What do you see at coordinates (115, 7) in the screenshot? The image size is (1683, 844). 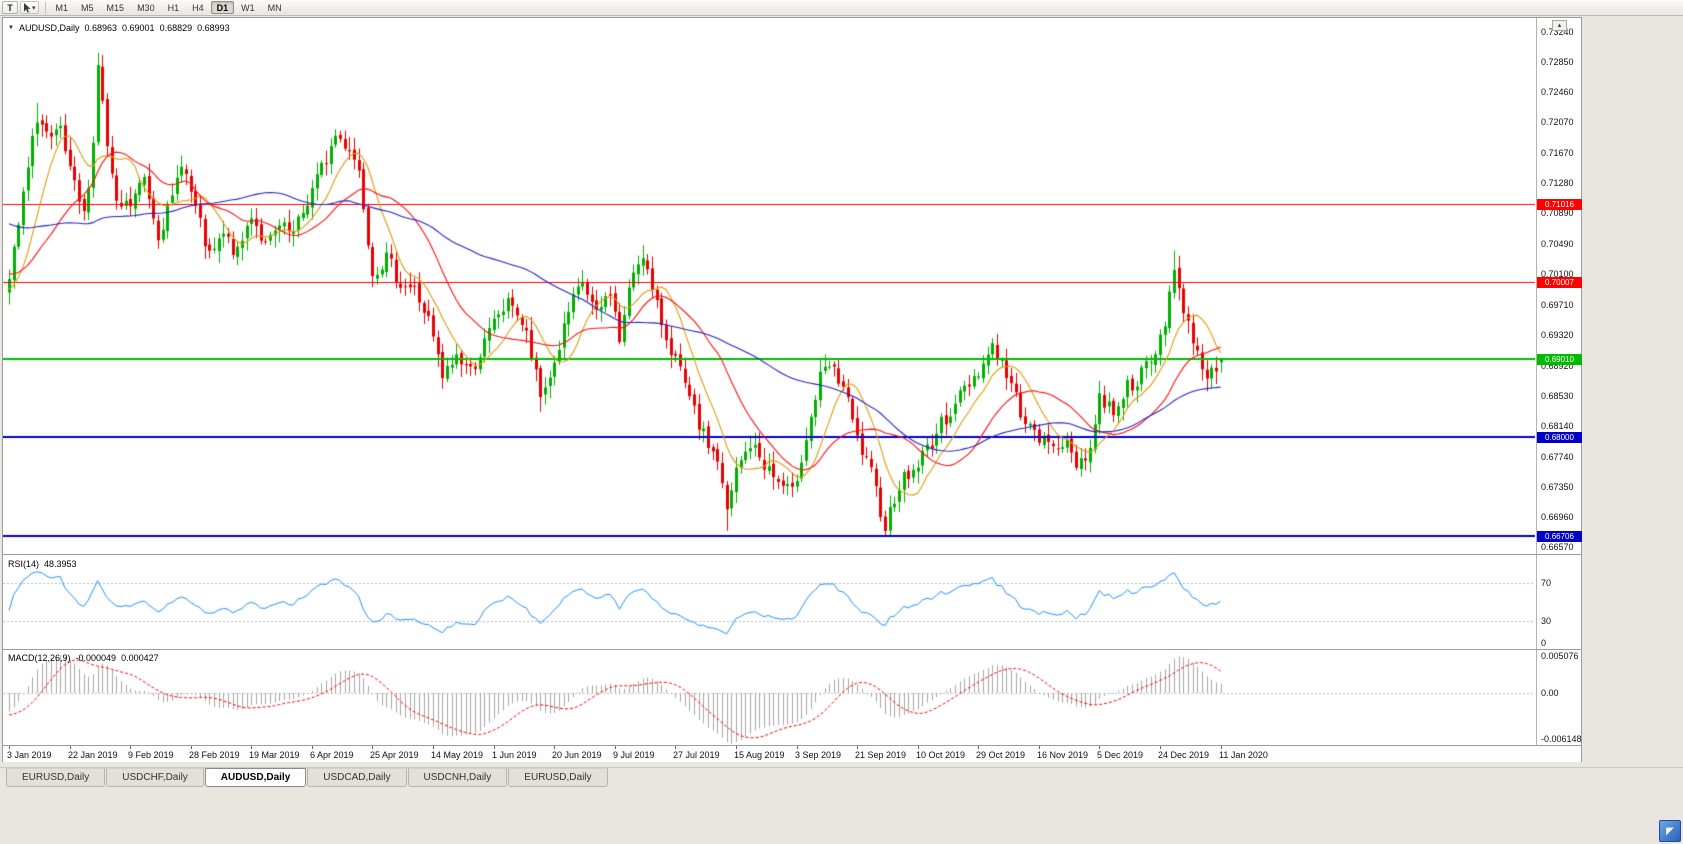 I see `timeframe-button-m15: M15` at bounding box center [115, 7].